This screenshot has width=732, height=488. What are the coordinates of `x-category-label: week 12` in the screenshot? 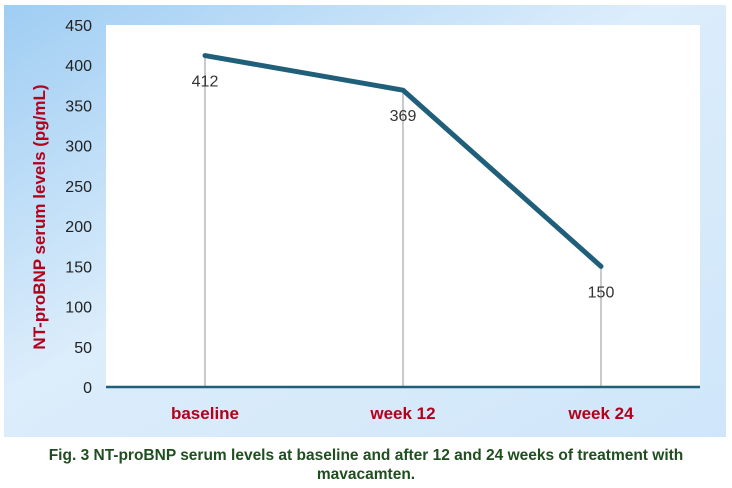 It's located at (402, 413).